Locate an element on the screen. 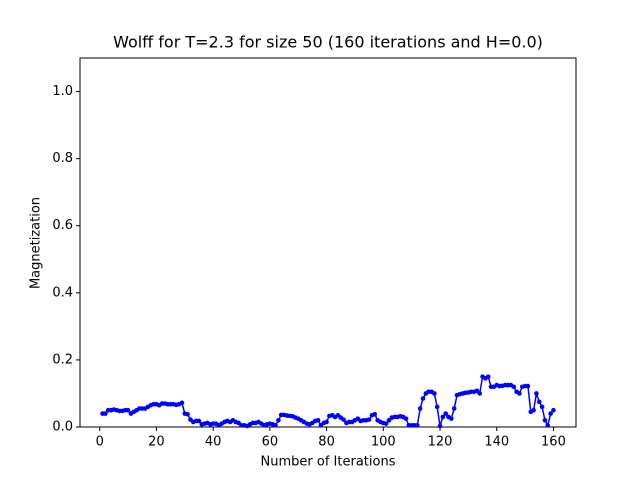  x-axis-label: Number of Iterations is located at coordinates (328, 462).